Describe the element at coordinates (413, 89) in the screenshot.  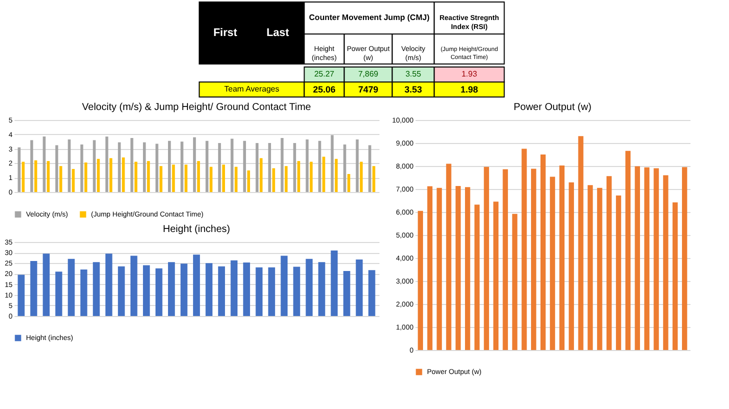
I see `text: 3.53` at that location.